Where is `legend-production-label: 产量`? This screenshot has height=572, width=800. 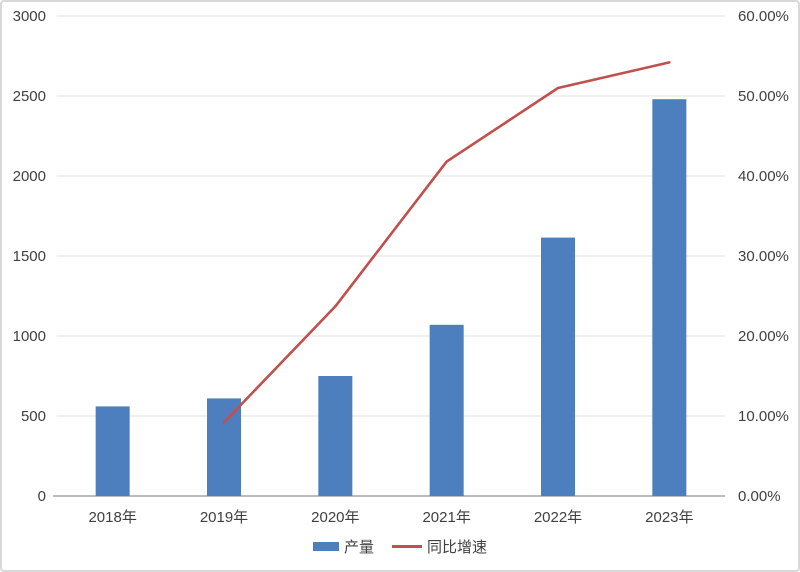 legend-production-label: 产量 is located at coordinates (358, 547).